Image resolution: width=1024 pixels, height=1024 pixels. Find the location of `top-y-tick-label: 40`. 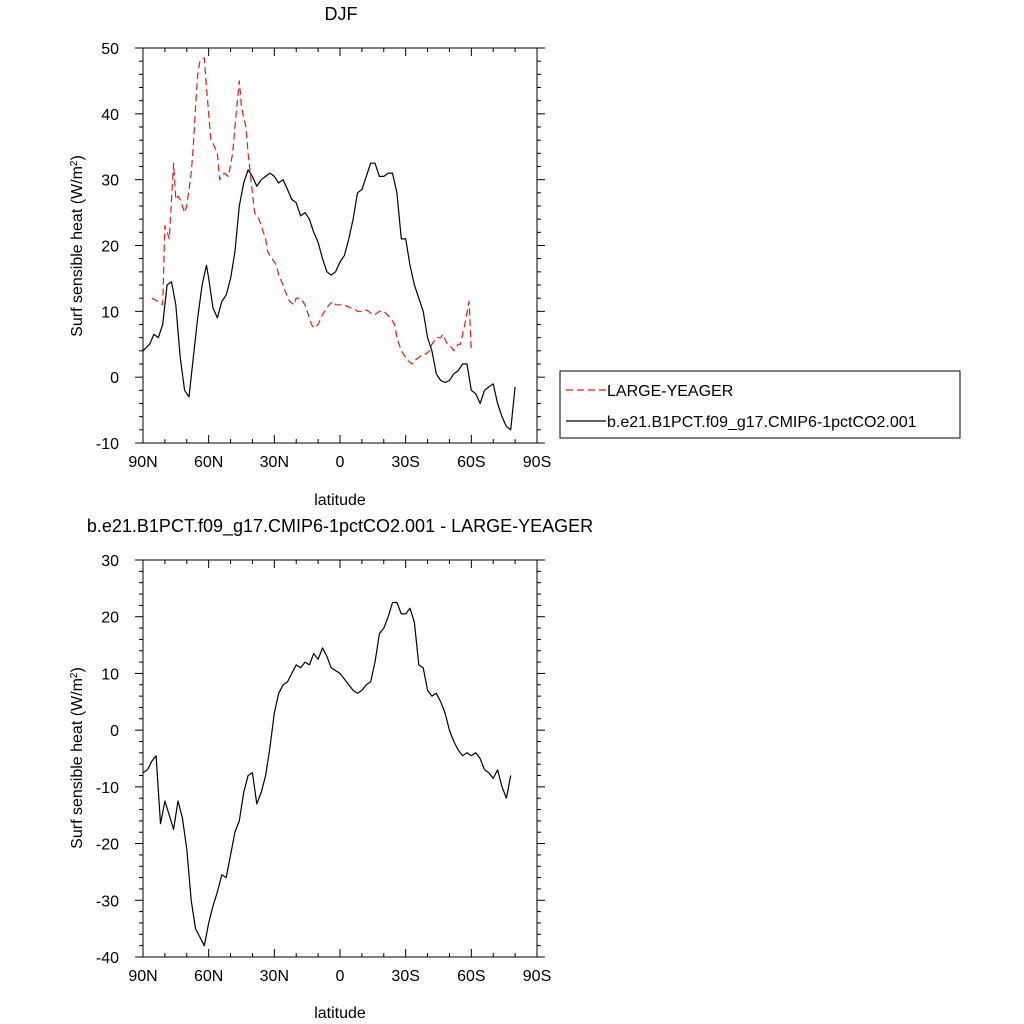

top-y-tick-label: 40 is located at coordinates (110, 115).